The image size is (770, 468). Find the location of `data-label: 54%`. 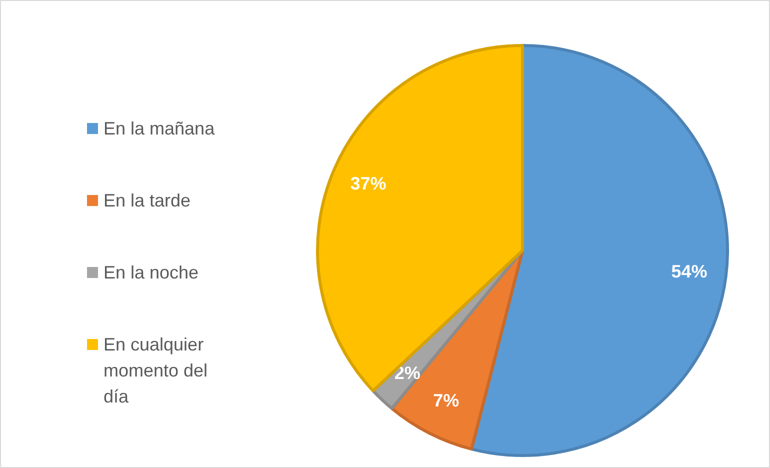

data-label: 54% is located at coordinates (689, 272).